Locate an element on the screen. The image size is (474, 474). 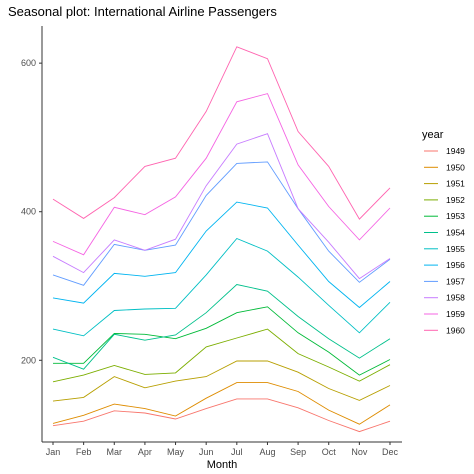
x-tick-label: Jan is located at coordinates (53, 452).